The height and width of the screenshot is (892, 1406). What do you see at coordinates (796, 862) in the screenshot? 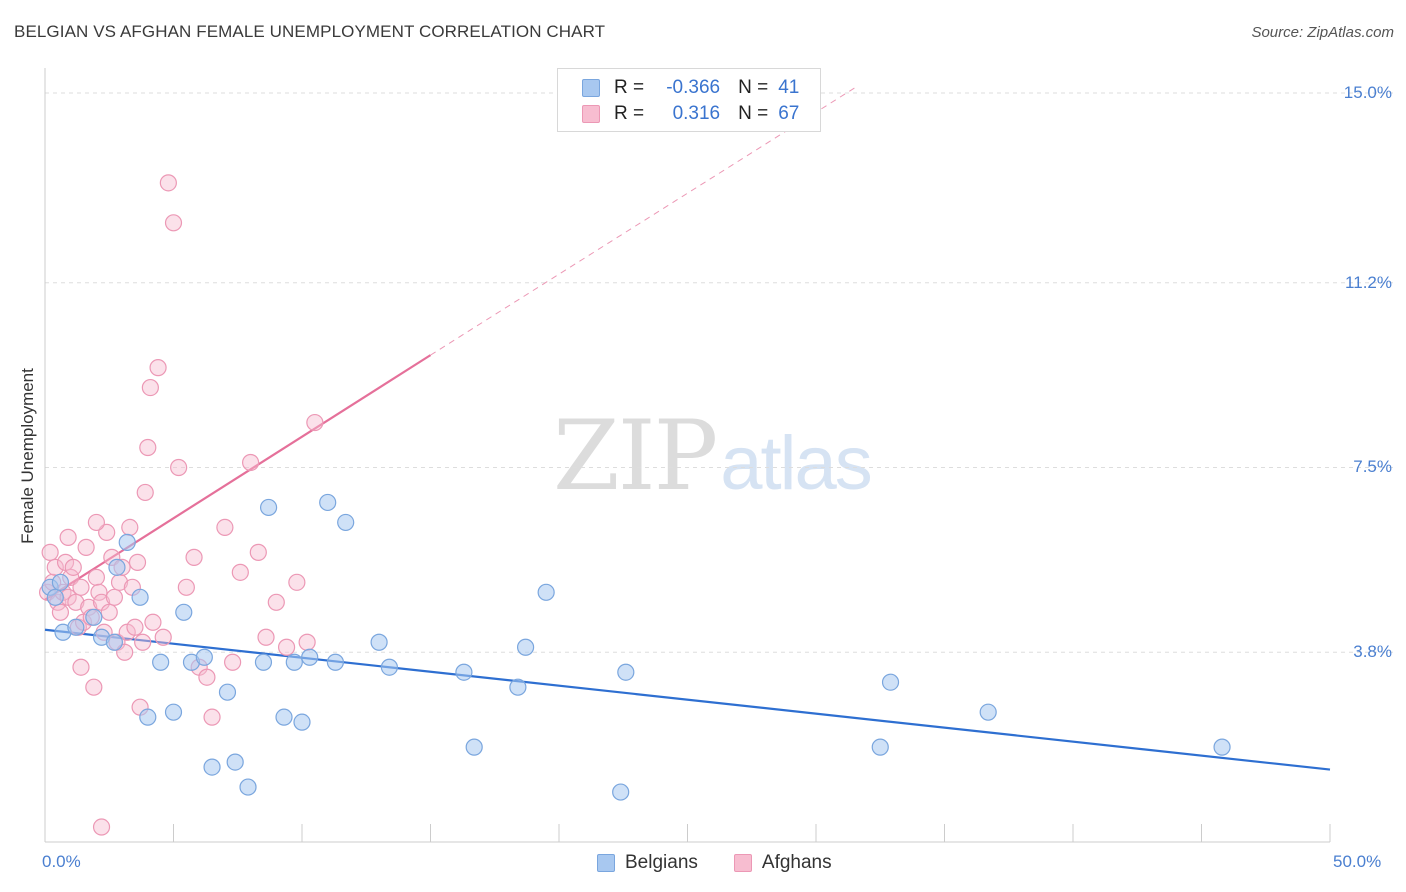
I see `afghans-legend-label: Afghans` at bounding box center [796, 862].